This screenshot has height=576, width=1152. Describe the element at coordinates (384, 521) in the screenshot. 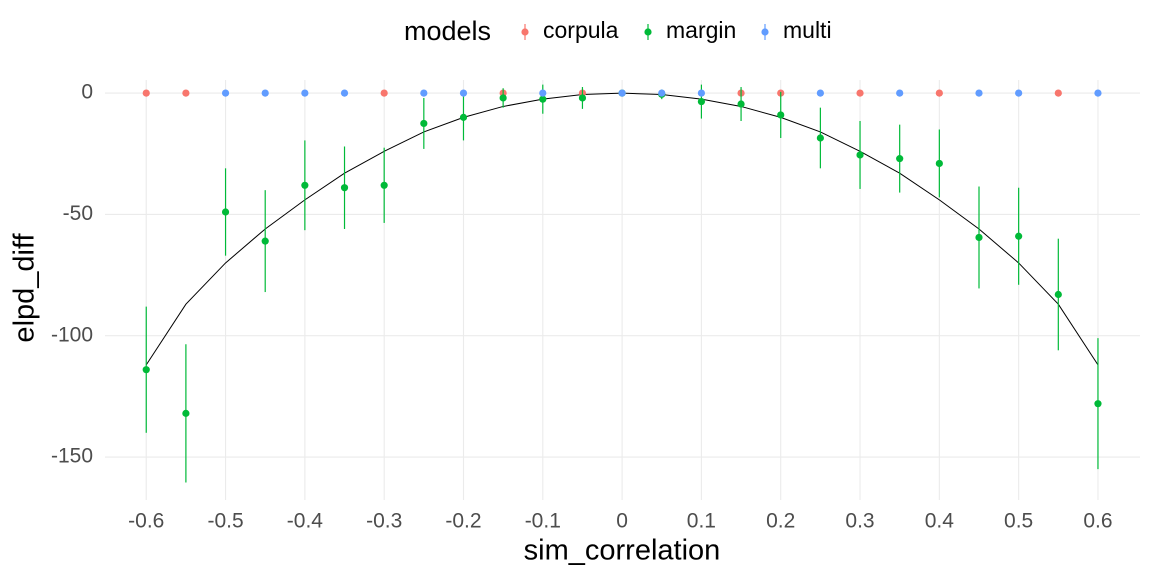

I see `x-tick-label: -0.3` at that location.